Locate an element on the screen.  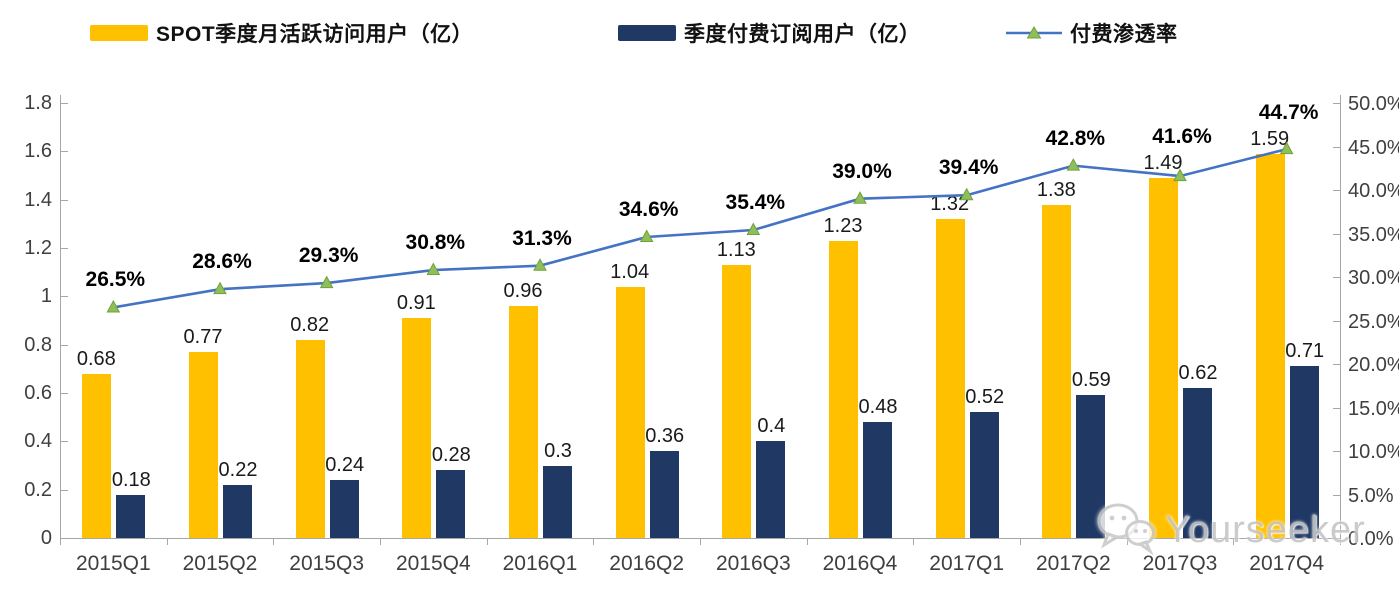
penetration-rate-label: 42.8% is located at coordinates (1075, 138).